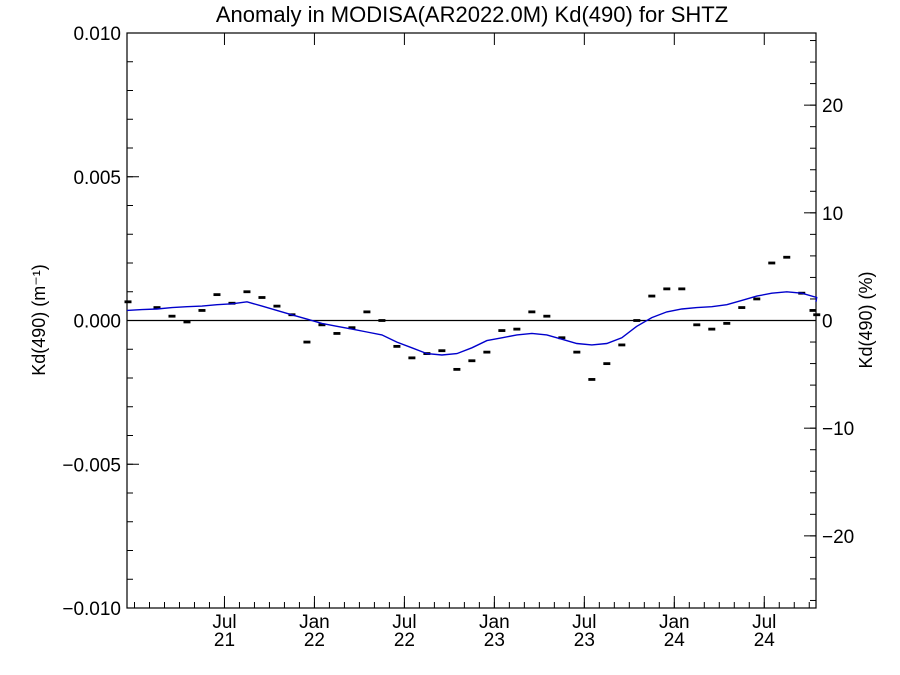 This screenshot has width=900, height=675. Describe the element at coordinates (91, 465) in the screenshot. I see `y-tick-label-left: −0.005` at that location.